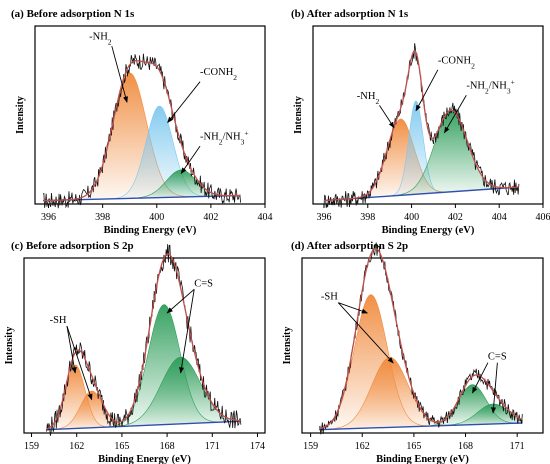 The image size is (550, 464). I want to click on x-tick-label: 406, so click(543, 217).